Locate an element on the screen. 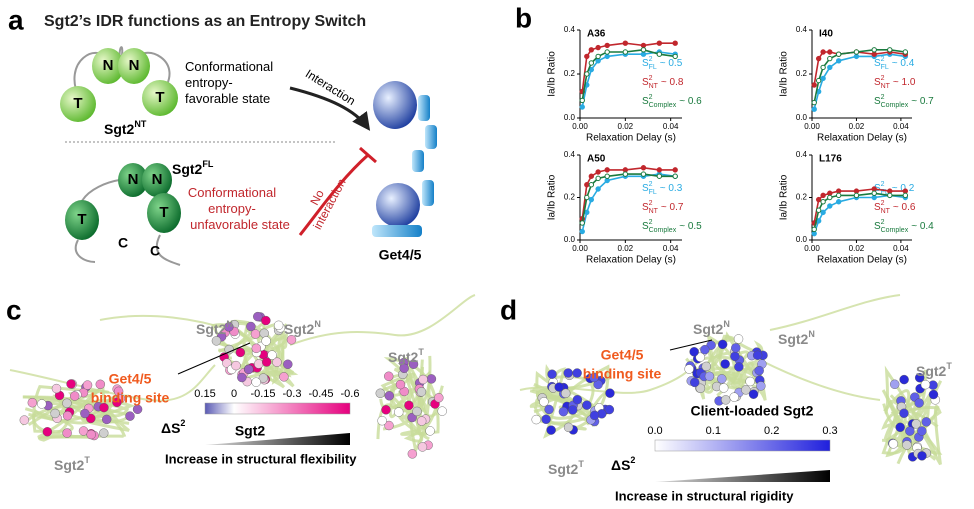 This screenshot has width=974, height=509. y-tick-label: 0.4 is located at coordinates (802, 154).